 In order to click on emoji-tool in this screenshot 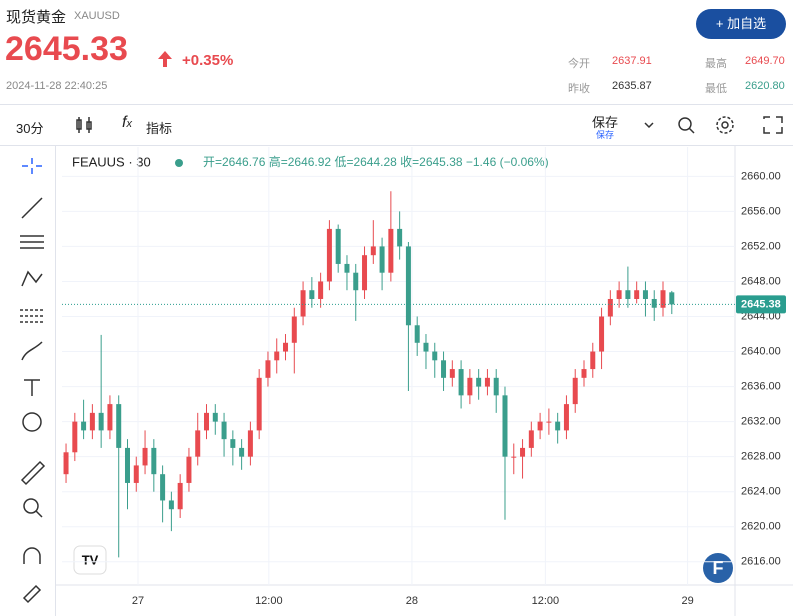, I will do `click(32, 422)`.